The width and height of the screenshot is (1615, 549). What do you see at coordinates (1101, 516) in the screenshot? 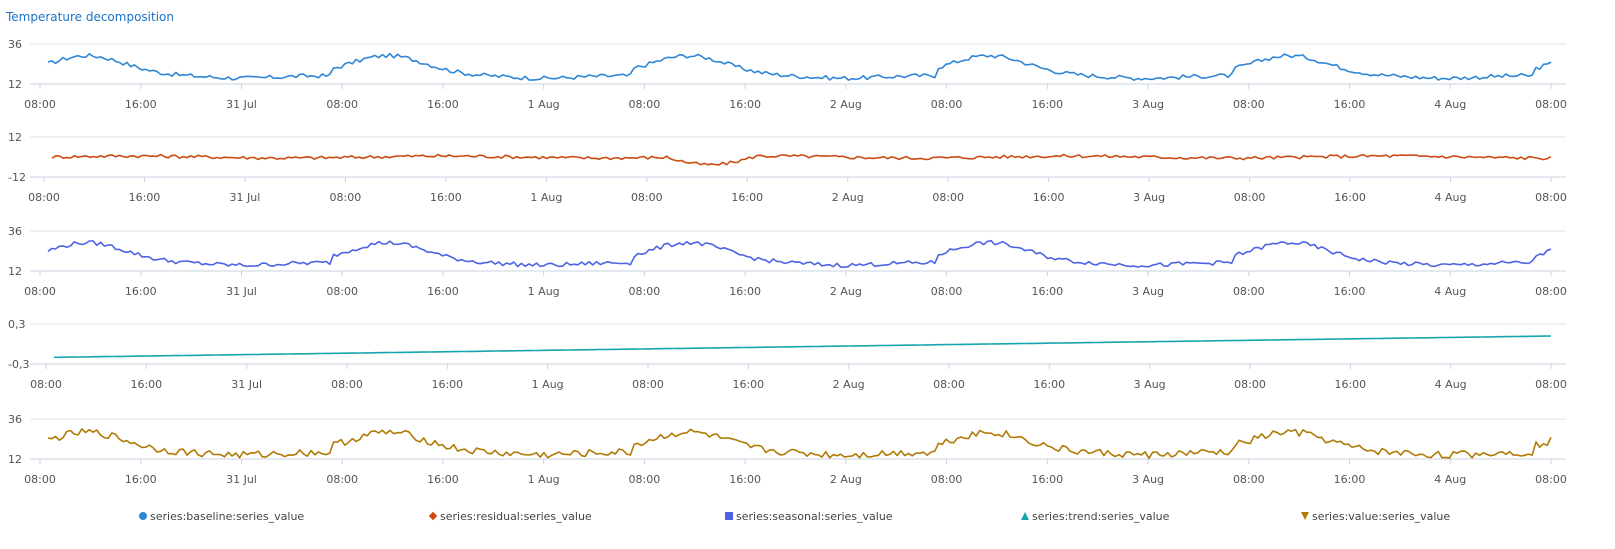
I see `legend-label: series:trend:series_value` at bounding box center [1101, 516].